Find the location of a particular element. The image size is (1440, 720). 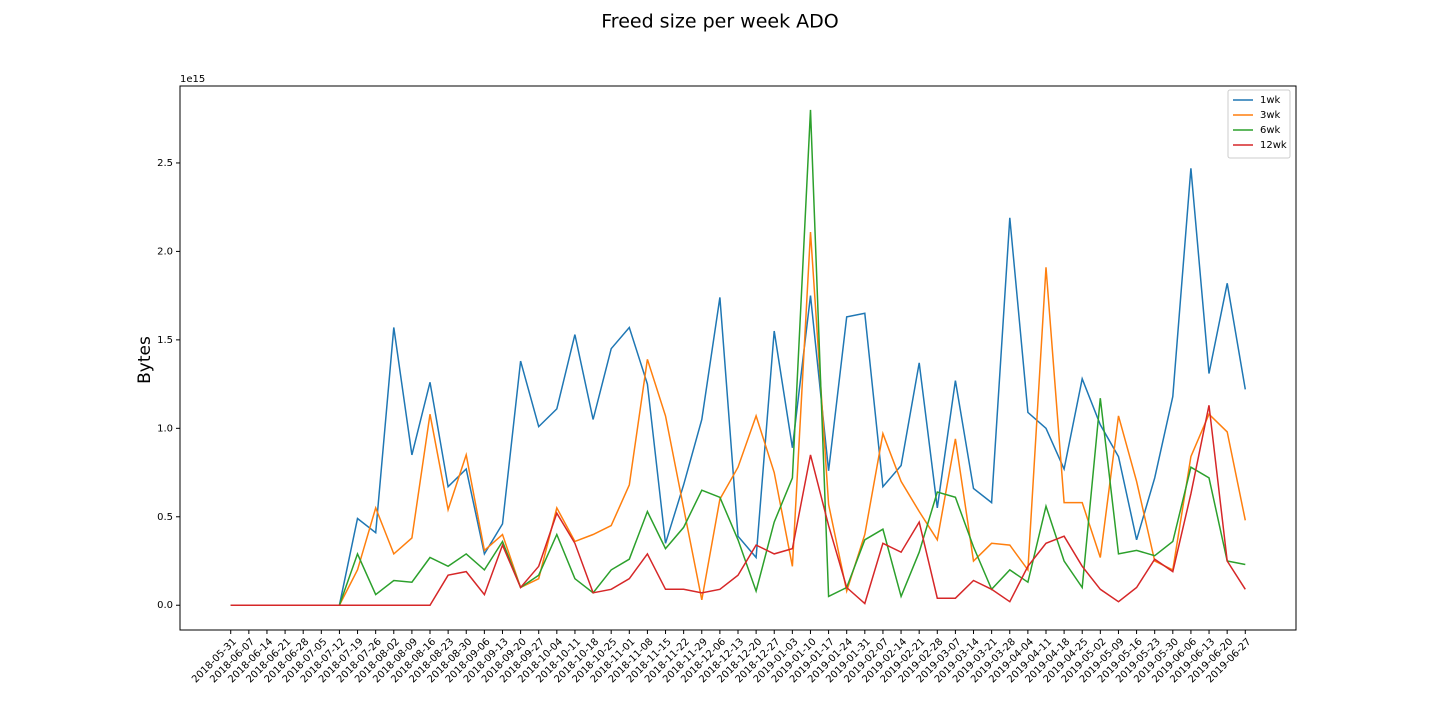

y-tick-label: 1.0 is located at coordinates (165, 428).